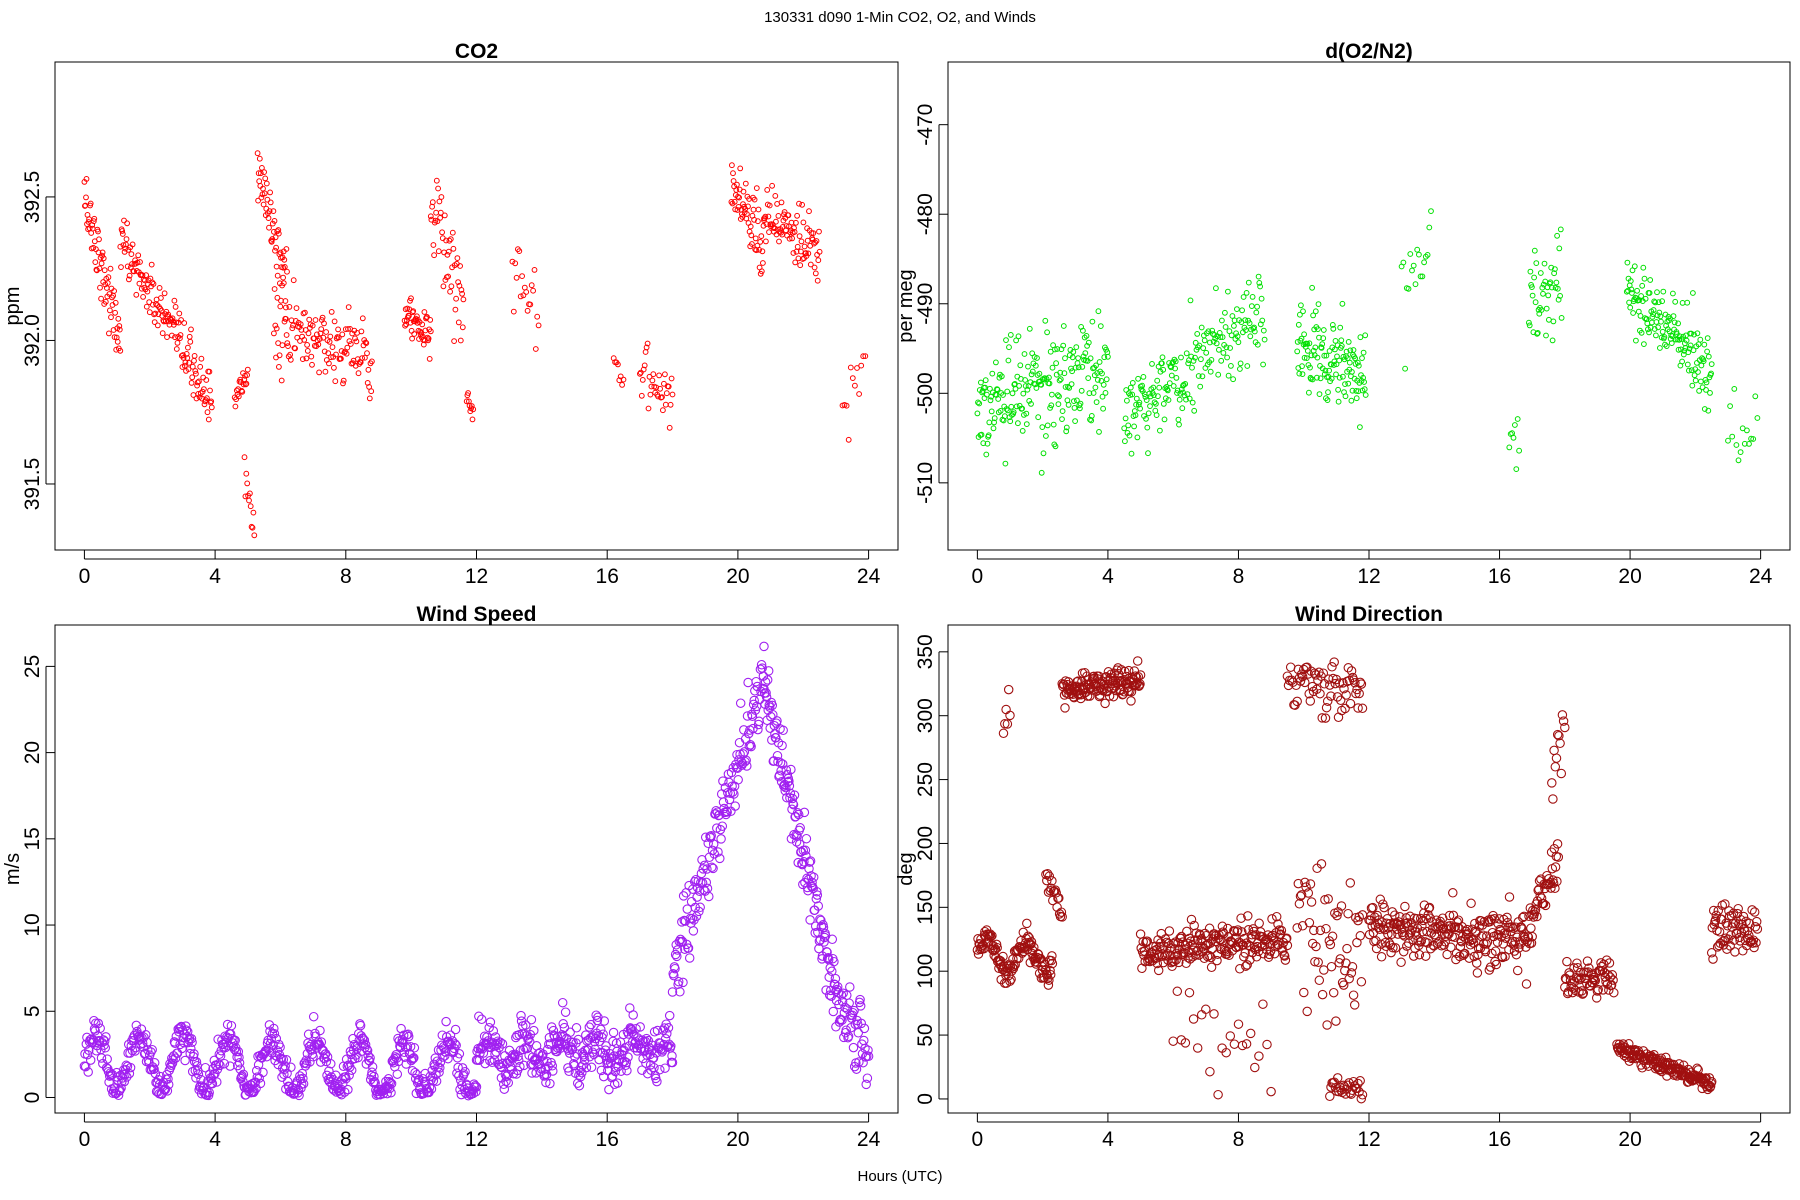 The image size is (1800, 1200). I want to click on y-axis-label-o2: per meg, so click(906, 305).